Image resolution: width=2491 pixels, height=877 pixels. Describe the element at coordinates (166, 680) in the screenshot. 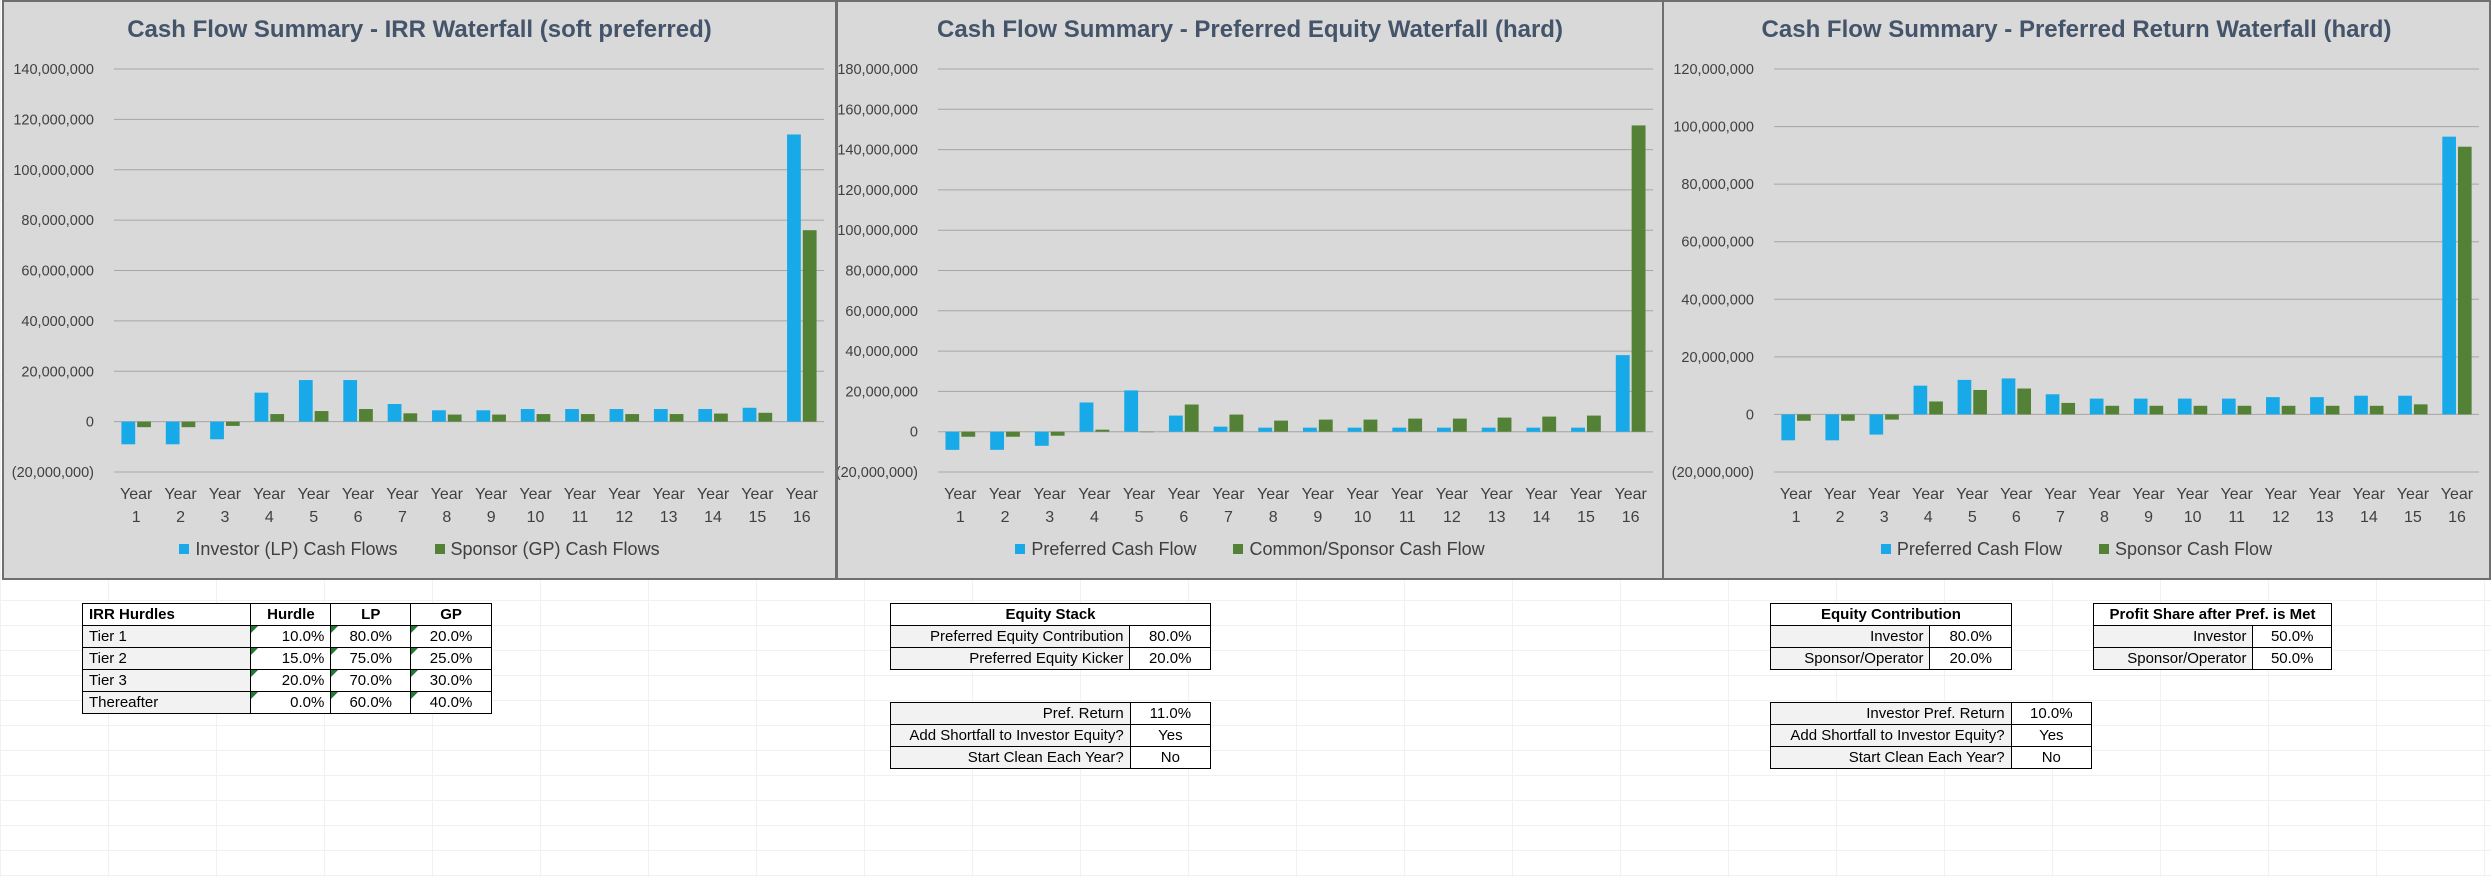

I see `tier-label-cell: Tier 3` at that location.